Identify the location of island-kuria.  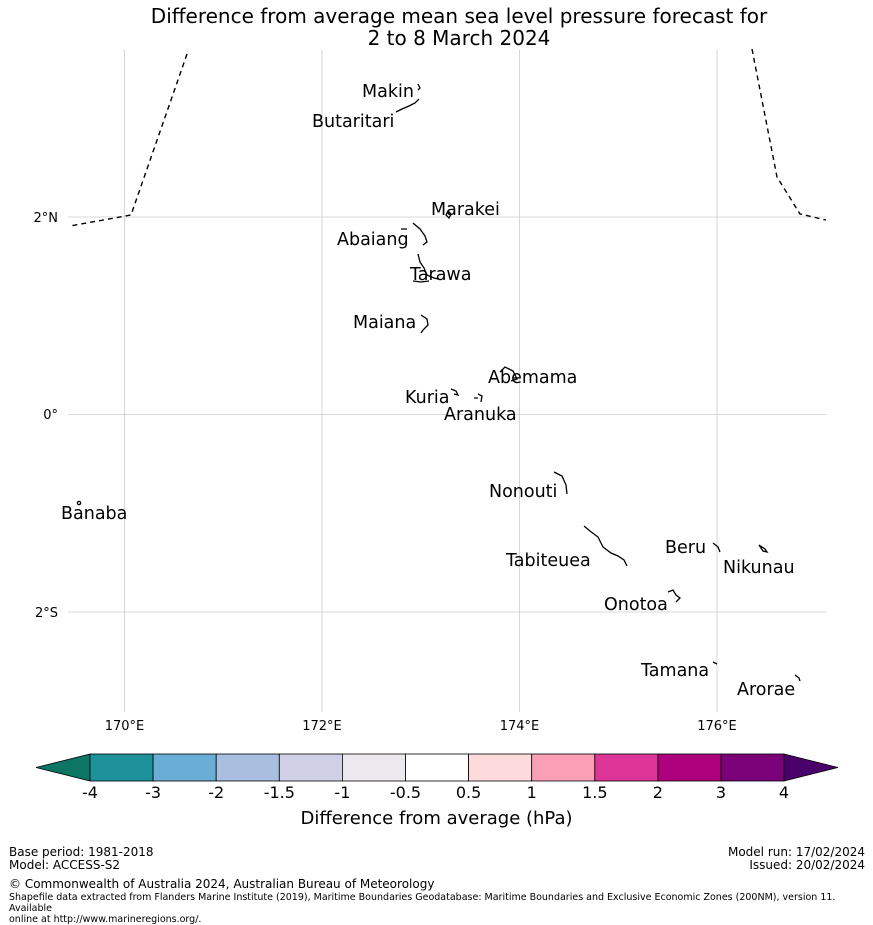
(466, 395).